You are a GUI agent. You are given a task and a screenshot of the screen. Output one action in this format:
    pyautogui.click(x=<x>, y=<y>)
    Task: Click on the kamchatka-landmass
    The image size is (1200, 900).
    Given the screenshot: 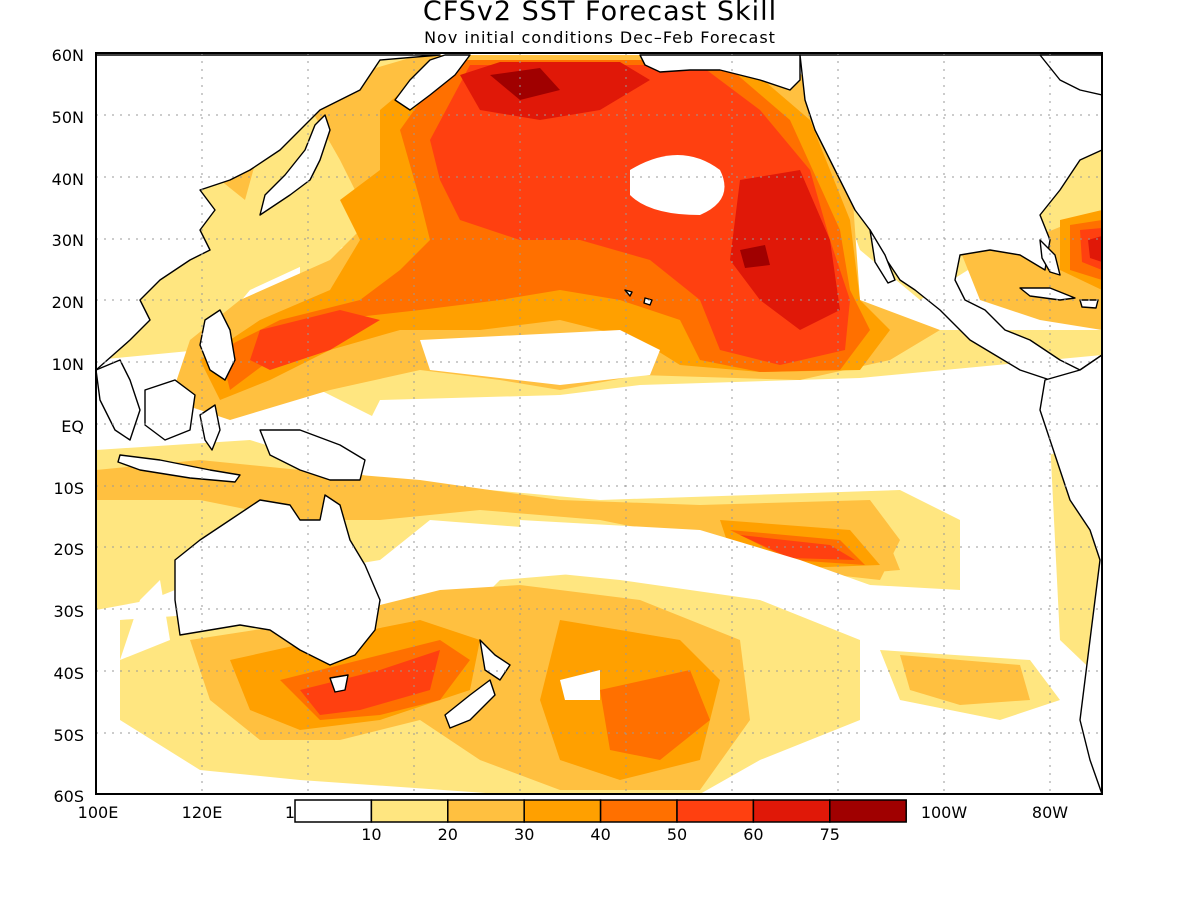 What is the action you would take?
    pyautogui.click(x=432, y=82)
    